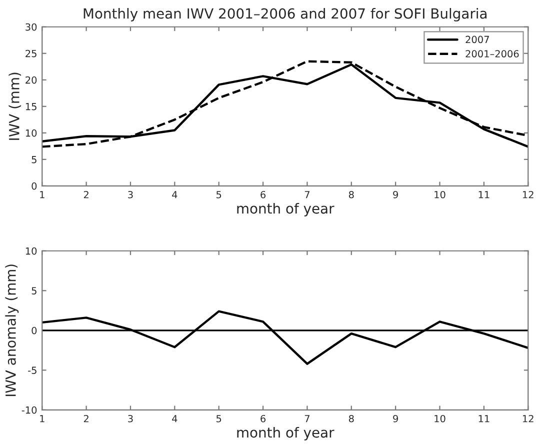 The height and width of the screenshot is (448, 540). Describe the element at coordinates (31, 106) in the screenshot. I see `y-tick-label: 15` at that location.